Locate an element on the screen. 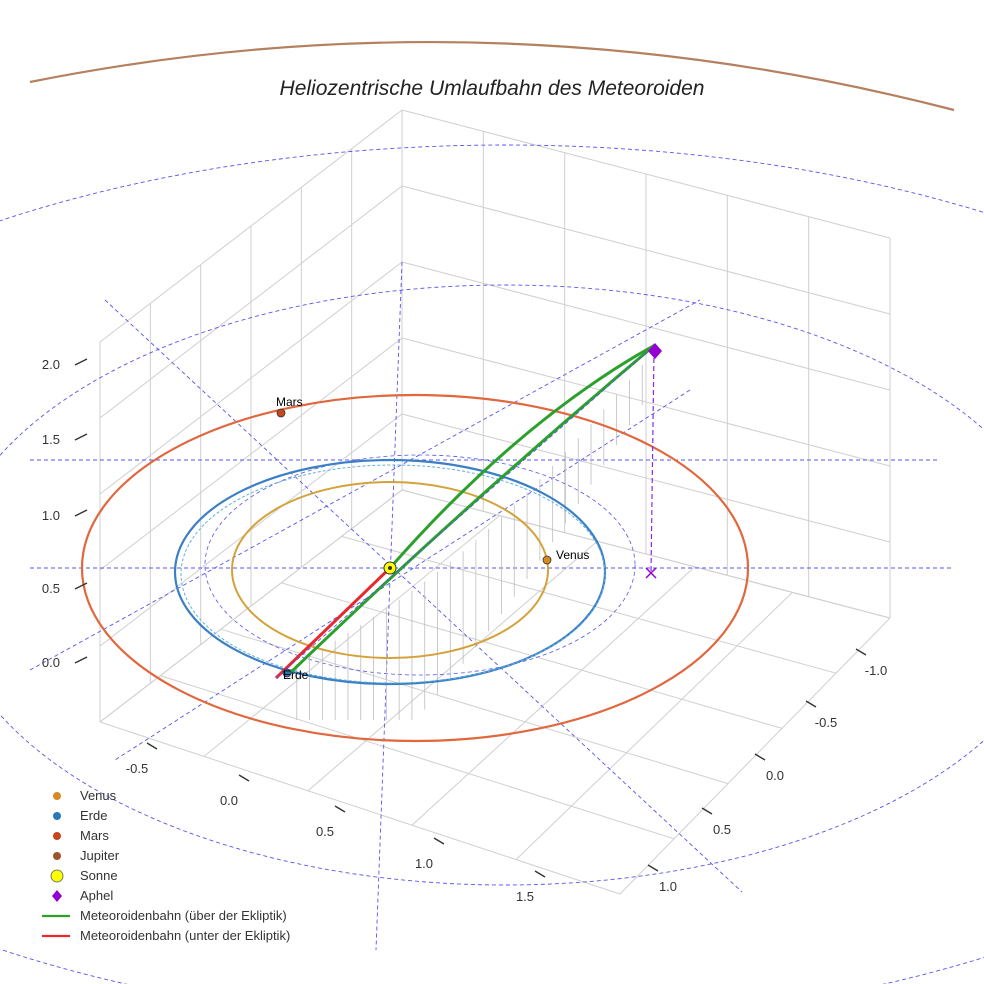 Image resolution: width=984 pixels, height=984 pixels. projection-lines is located at coordinates (469, 542).